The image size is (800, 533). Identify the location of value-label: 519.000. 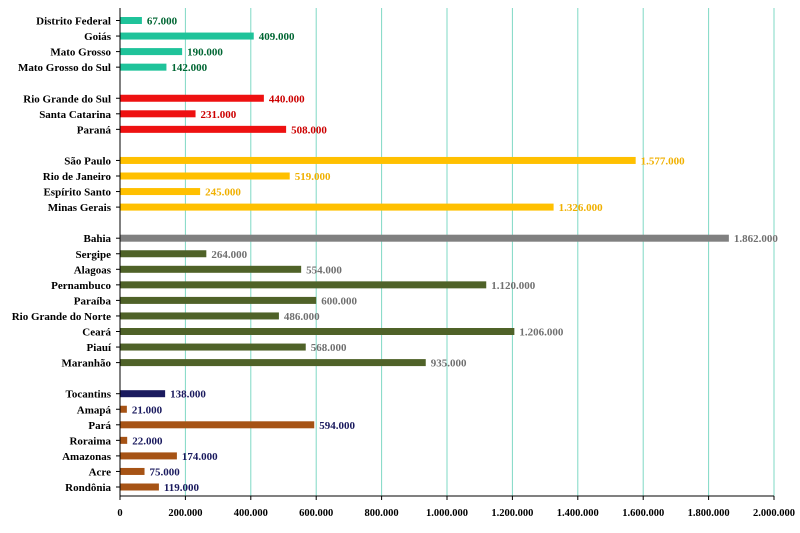
(313, 177).